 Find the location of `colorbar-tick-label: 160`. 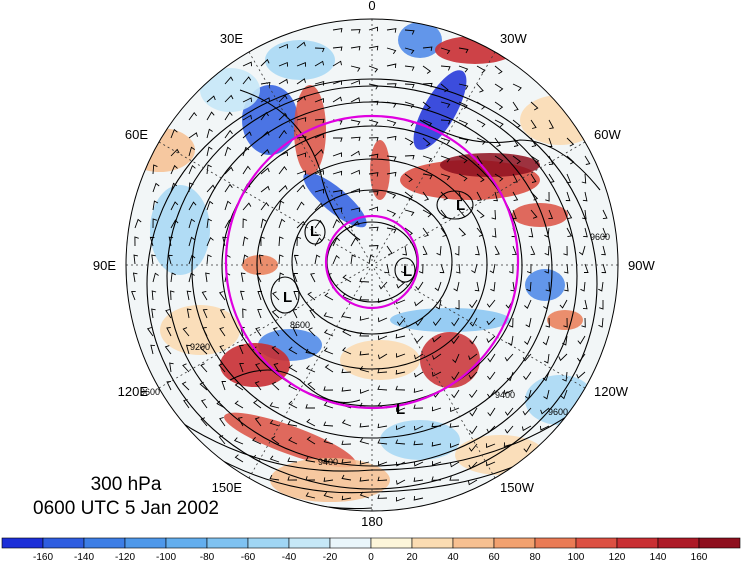

colorbar-tick-label: 160 is located at coordinates (699, 556).